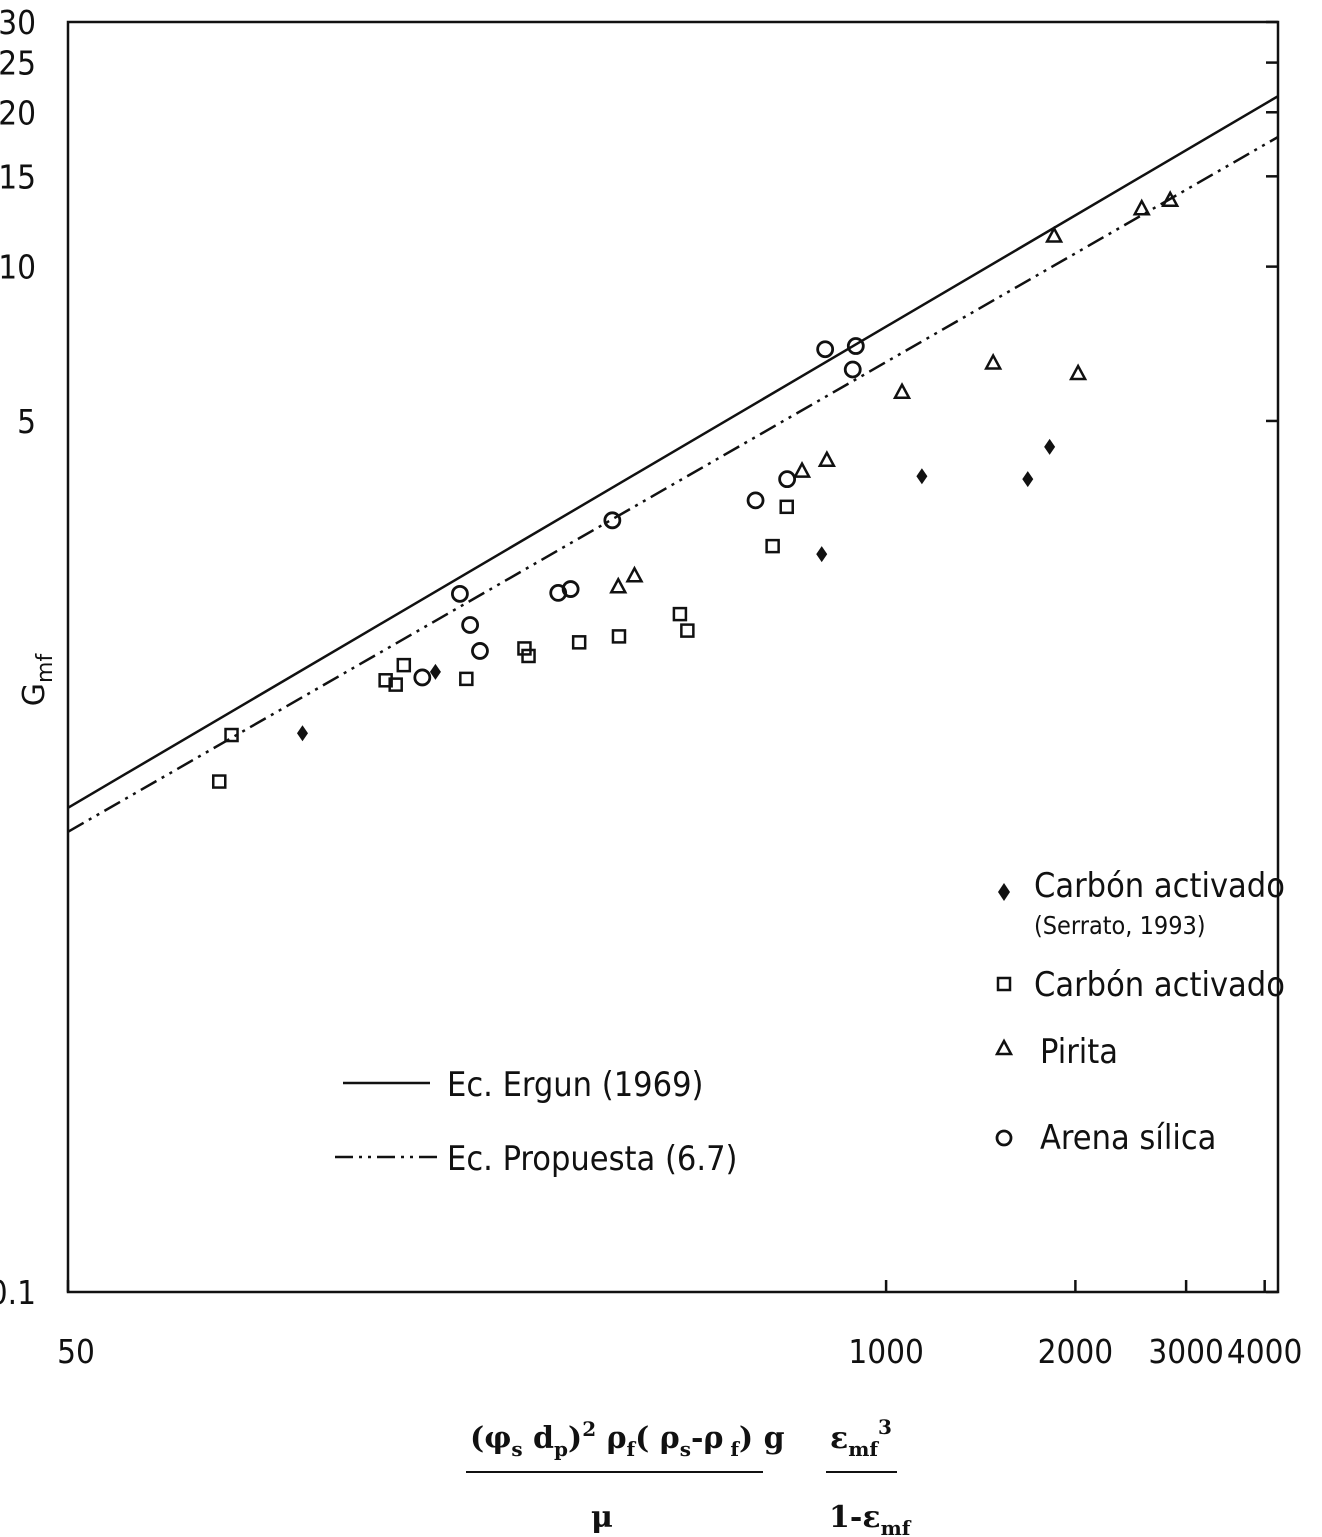 This screenshot has width=1322, height=1537. I want to click on legend-ergun-label: Ec. Ergun (1969), so click(575, 1085).